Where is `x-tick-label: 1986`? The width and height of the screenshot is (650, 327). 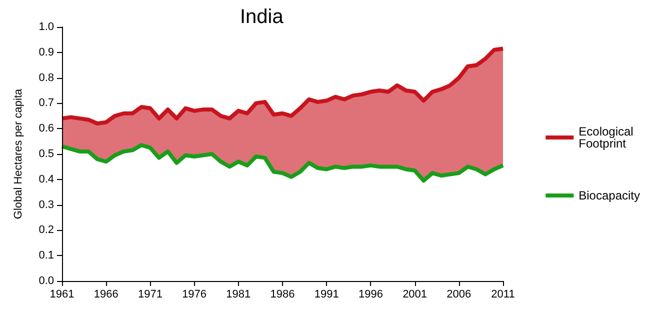
x-tick-label: 1986 is located at coordinates (282, 294).